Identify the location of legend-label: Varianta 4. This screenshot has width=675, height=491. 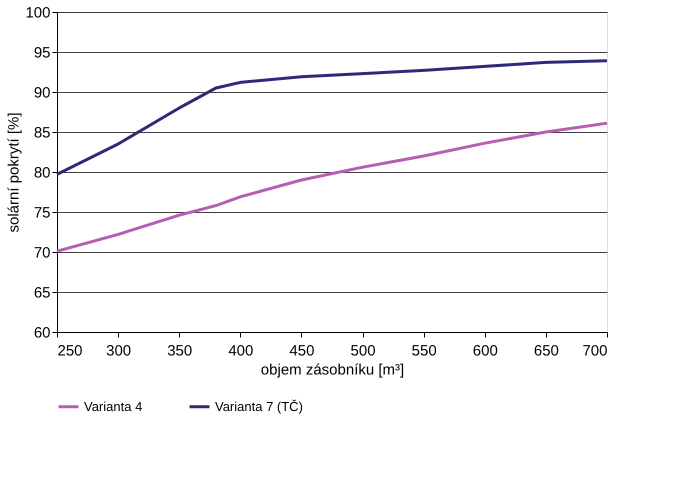
(113, 406).